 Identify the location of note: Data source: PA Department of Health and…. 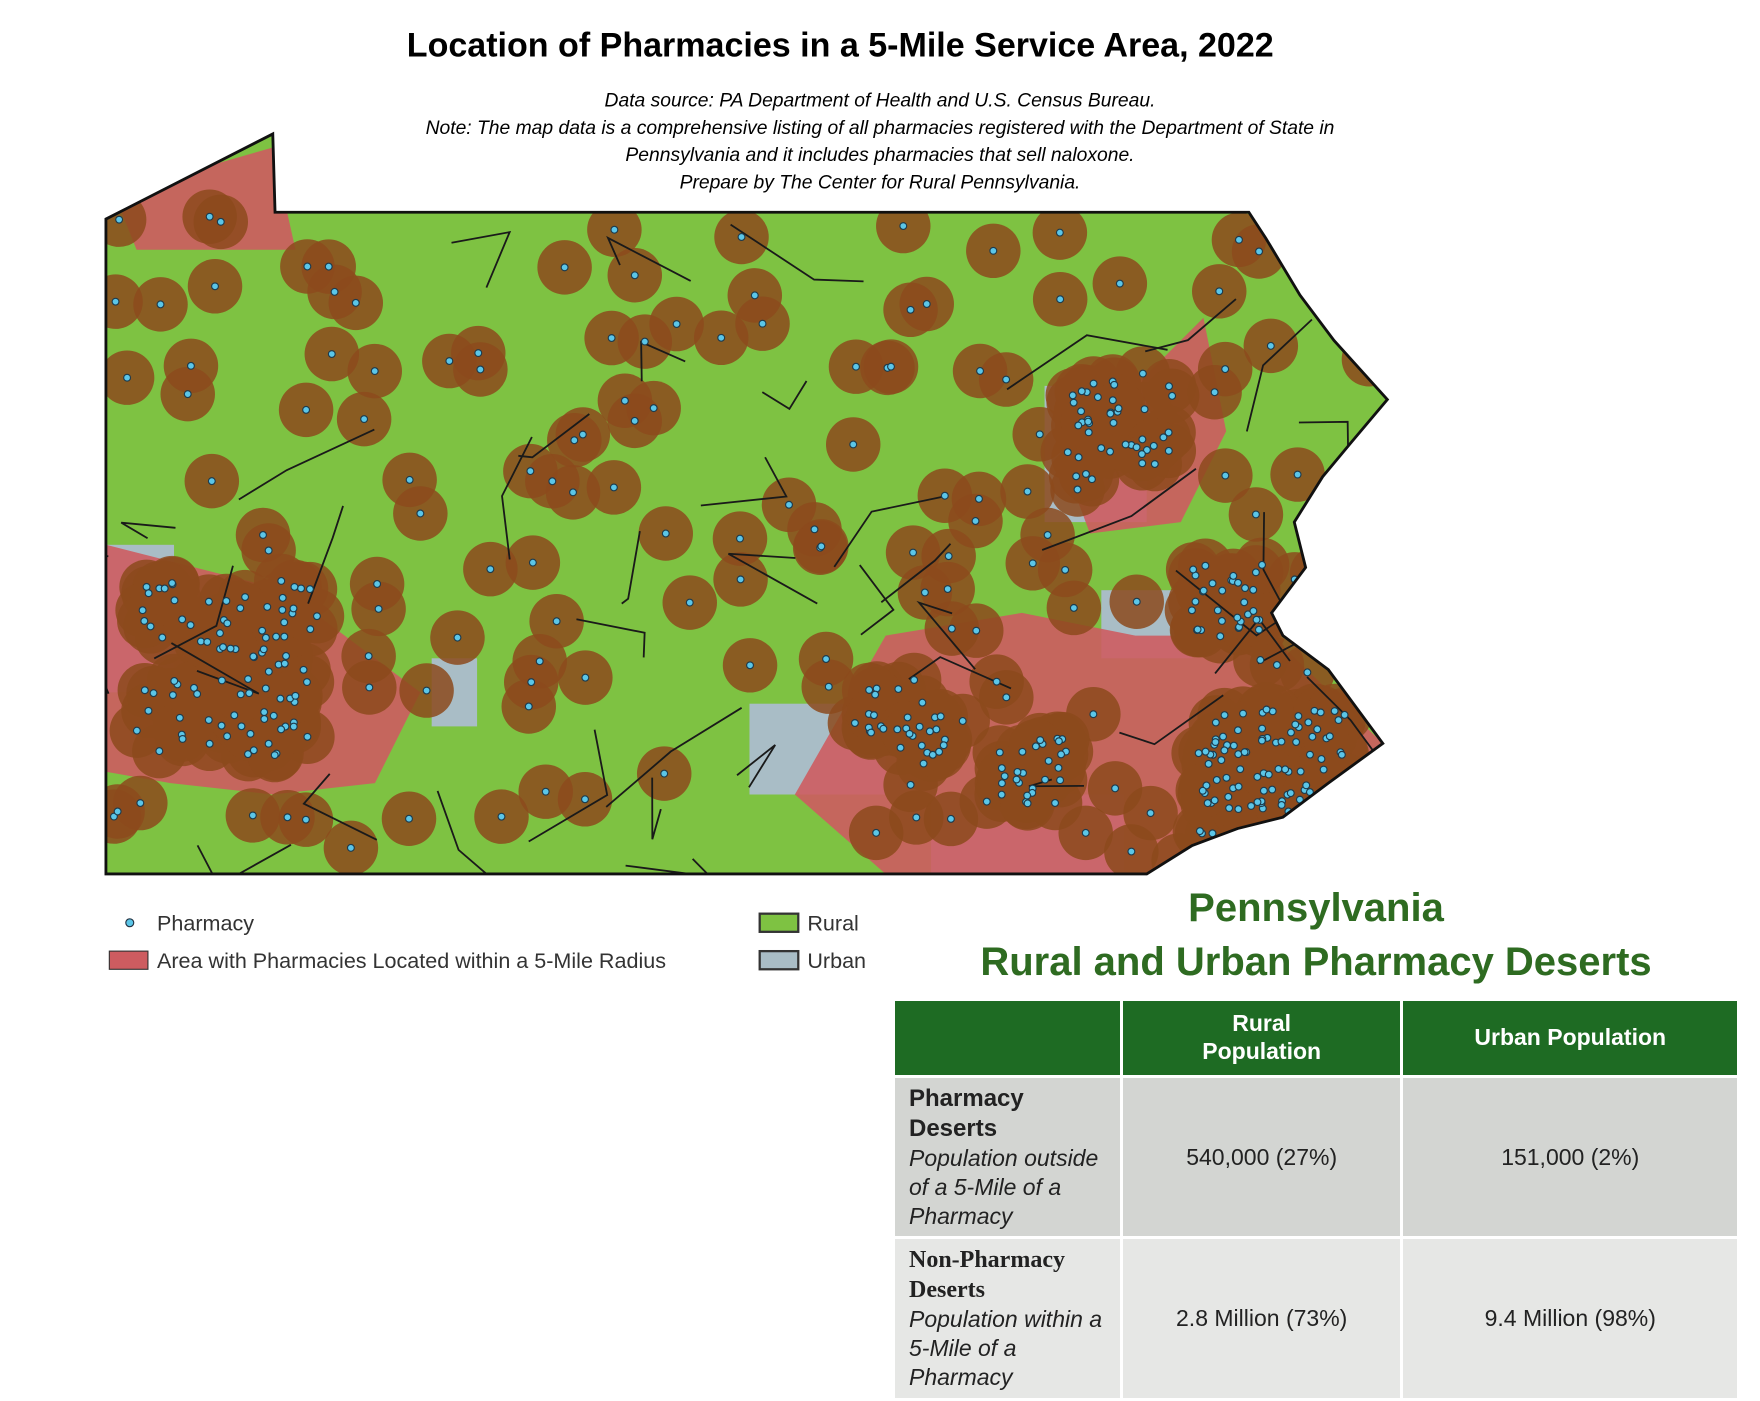
(880, 101).